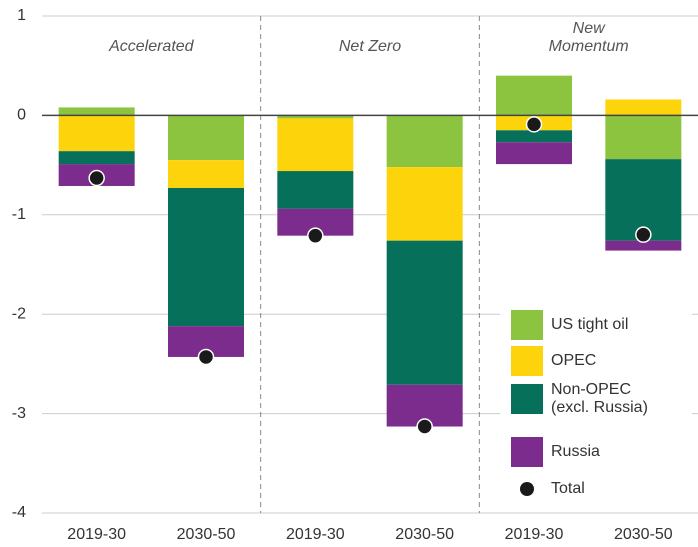  I want to click on legend-label: Non-OPEC (excl. Russia), so click(599, 398).